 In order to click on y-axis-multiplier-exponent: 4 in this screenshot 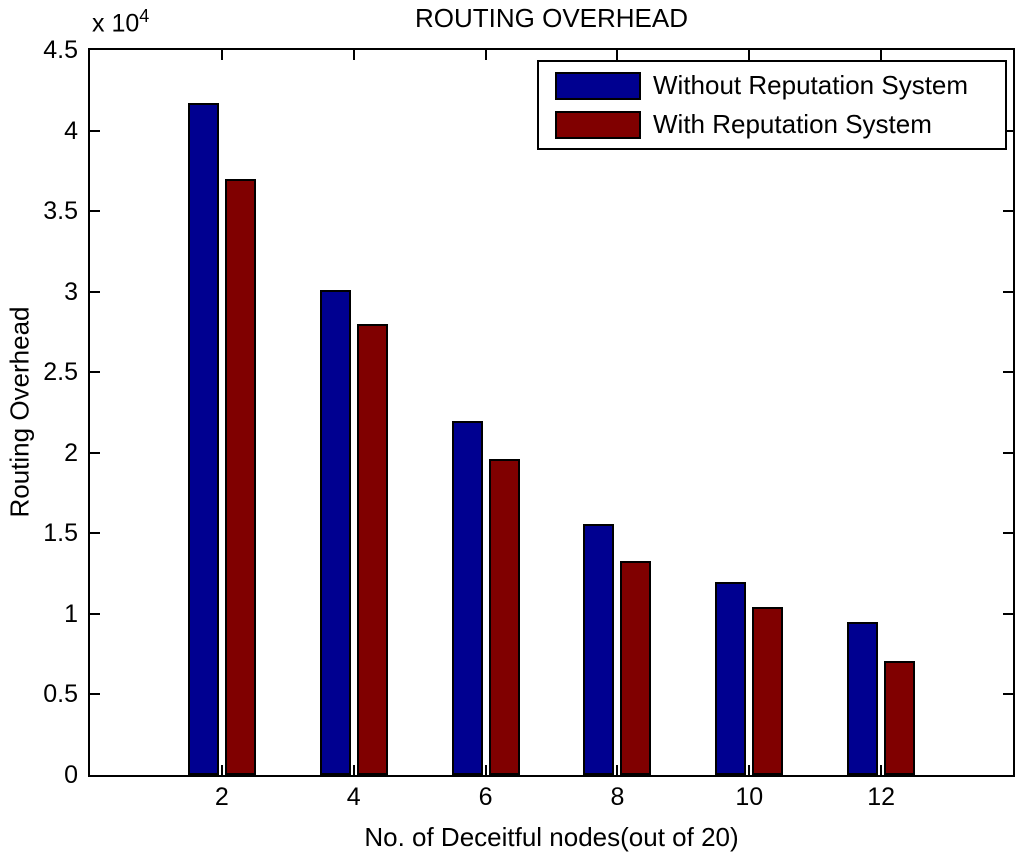, I will do `click(144, 16)`.